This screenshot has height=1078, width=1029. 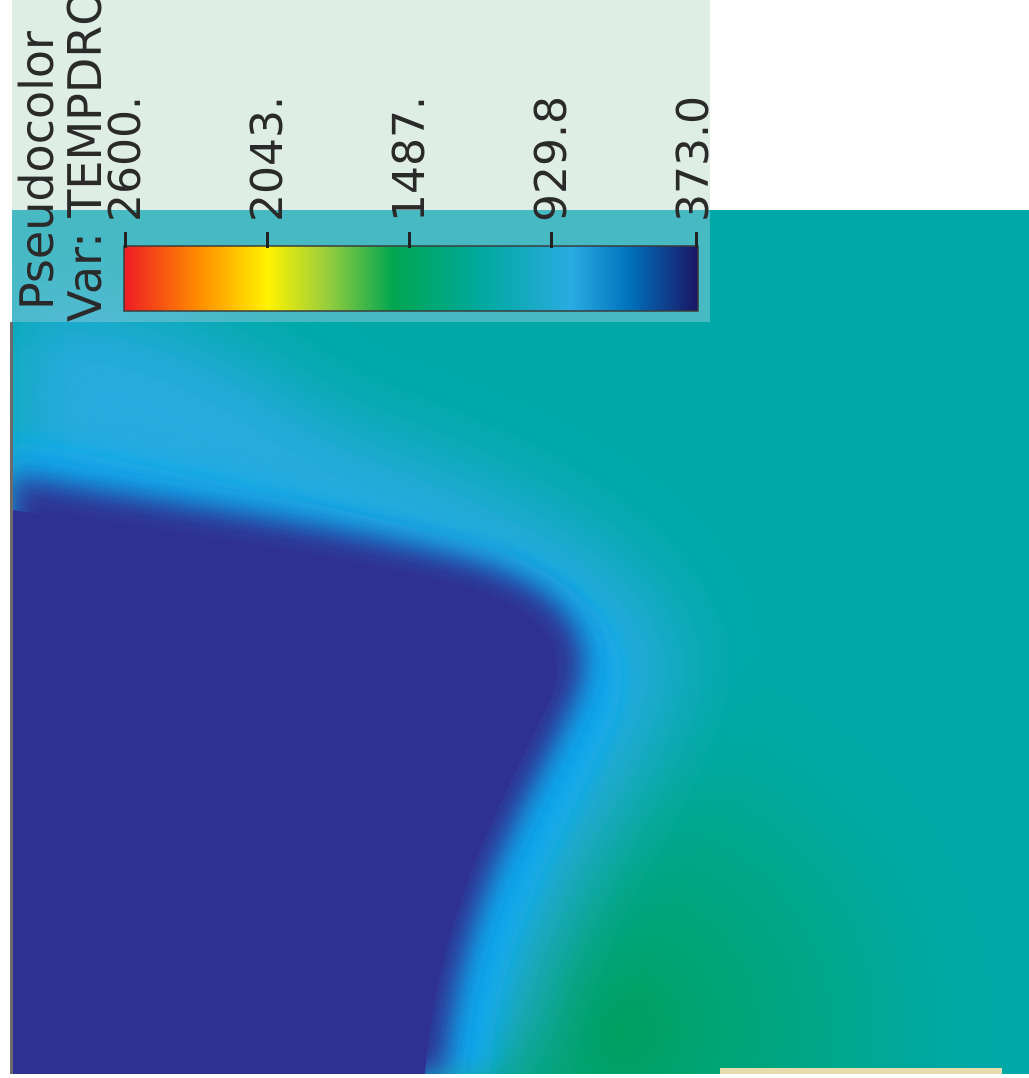 I want to click on tick-label: 1487., so click(x=409, y=159).